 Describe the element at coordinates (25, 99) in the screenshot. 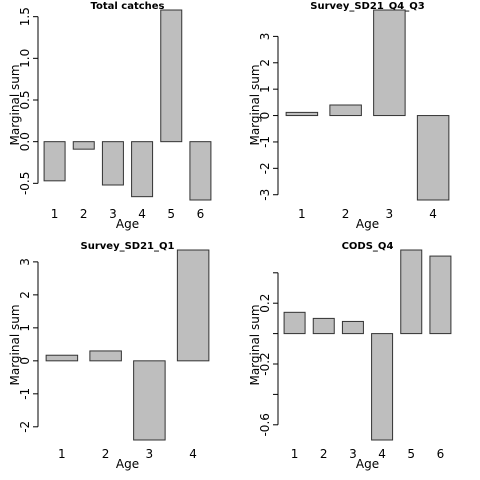

I see `y-tick-label: 0.5` at that location.